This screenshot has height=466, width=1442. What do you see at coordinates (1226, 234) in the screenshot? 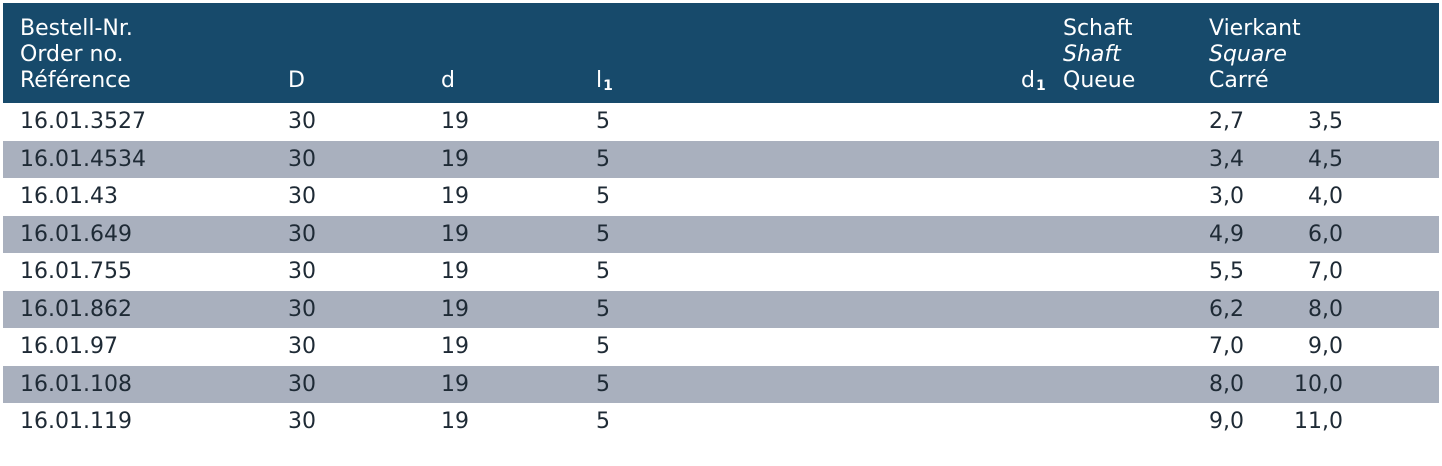
I see `cell-square: 4,9` at bounding box center [1226, 234].